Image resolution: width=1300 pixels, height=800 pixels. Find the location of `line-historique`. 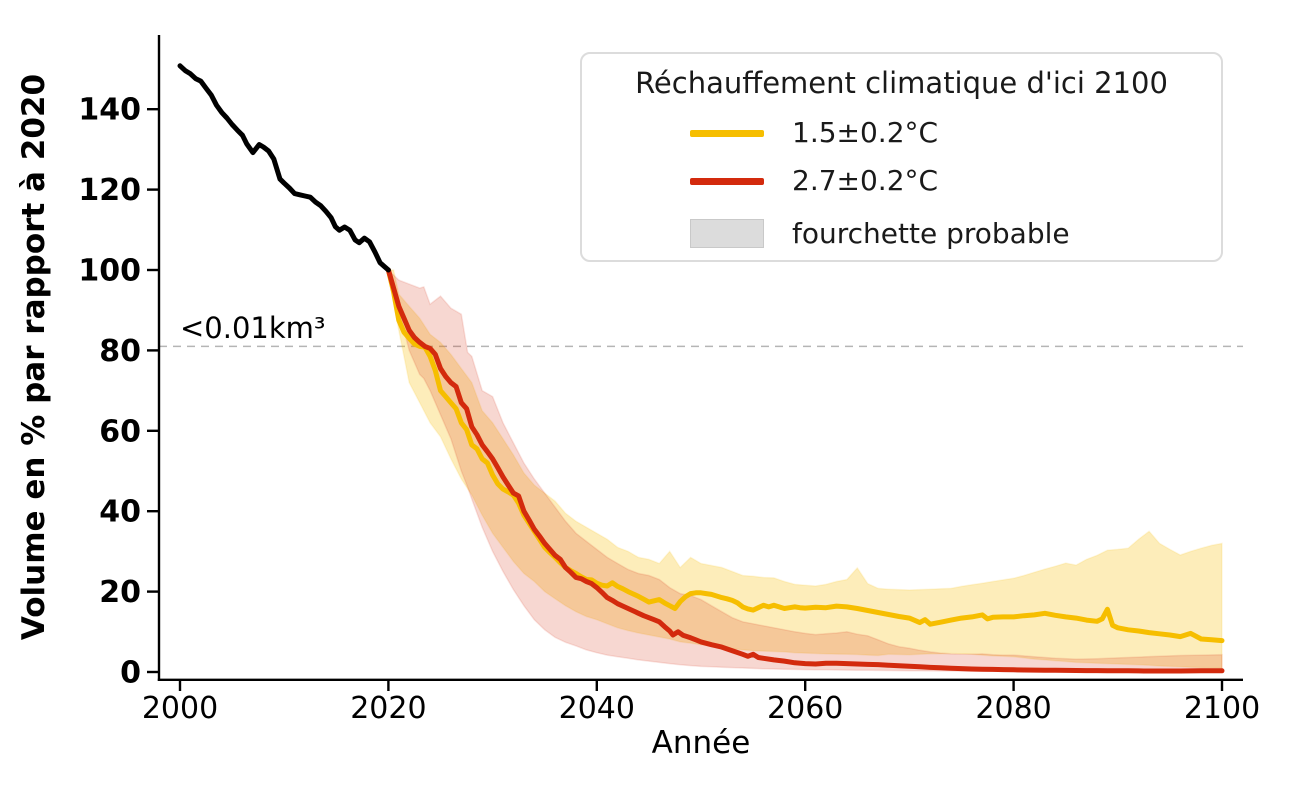

line-historique is located at coordinates (284, 168).